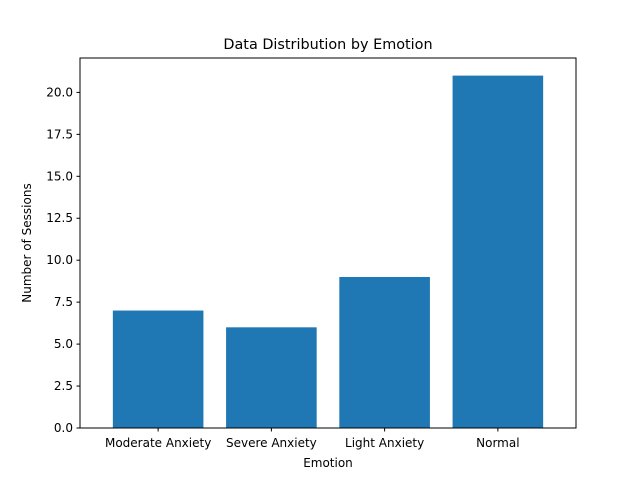 The height and width of the screenshot is (480, 640). I want to click on y-tick-label-5: 12.5, so click(59, 218).